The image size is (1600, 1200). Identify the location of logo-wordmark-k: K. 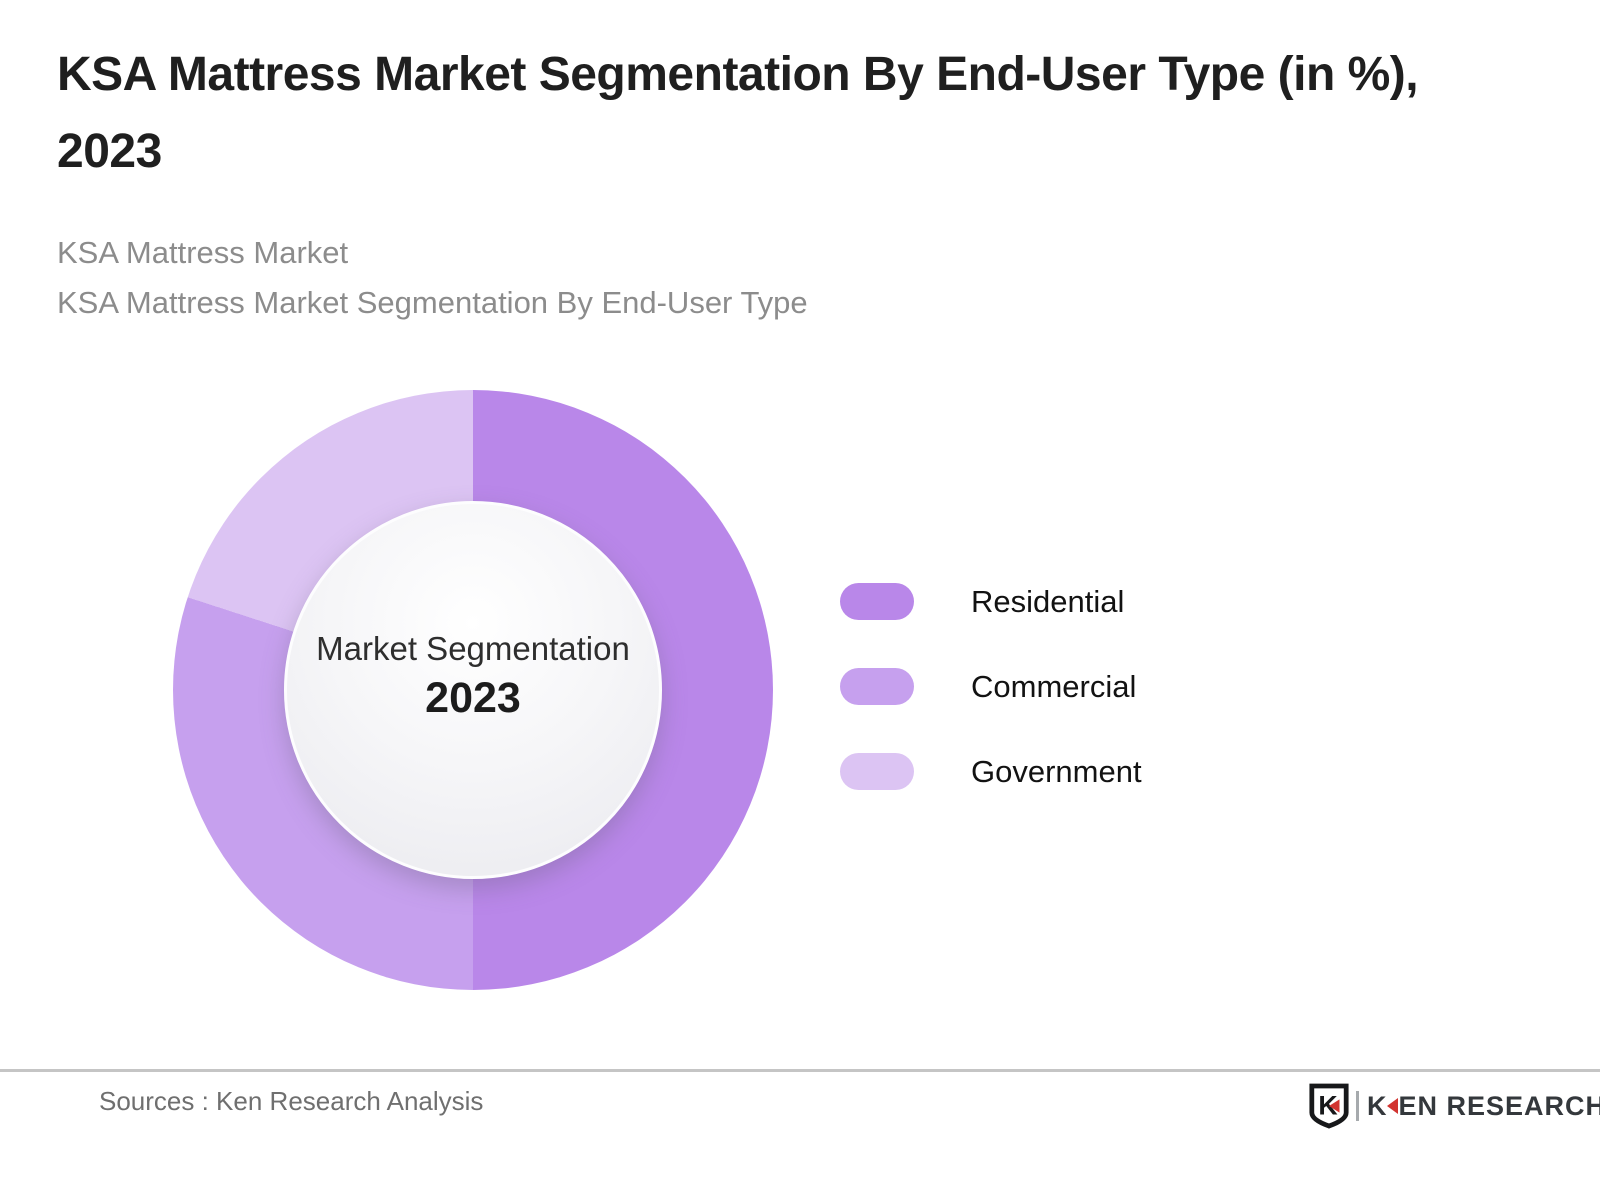
(1377, 1105).